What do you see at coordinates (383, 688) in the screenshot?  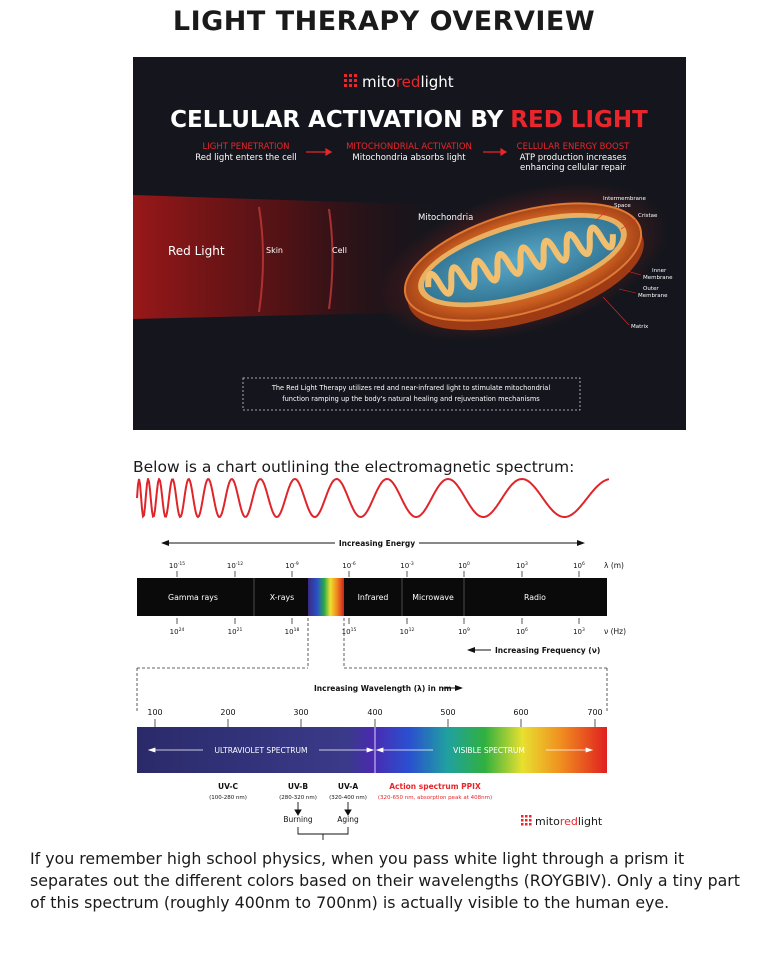 I see `increasing-wavelength-label: Increasing Wavelength (λ) in nm` at bounding box center [383, 688].